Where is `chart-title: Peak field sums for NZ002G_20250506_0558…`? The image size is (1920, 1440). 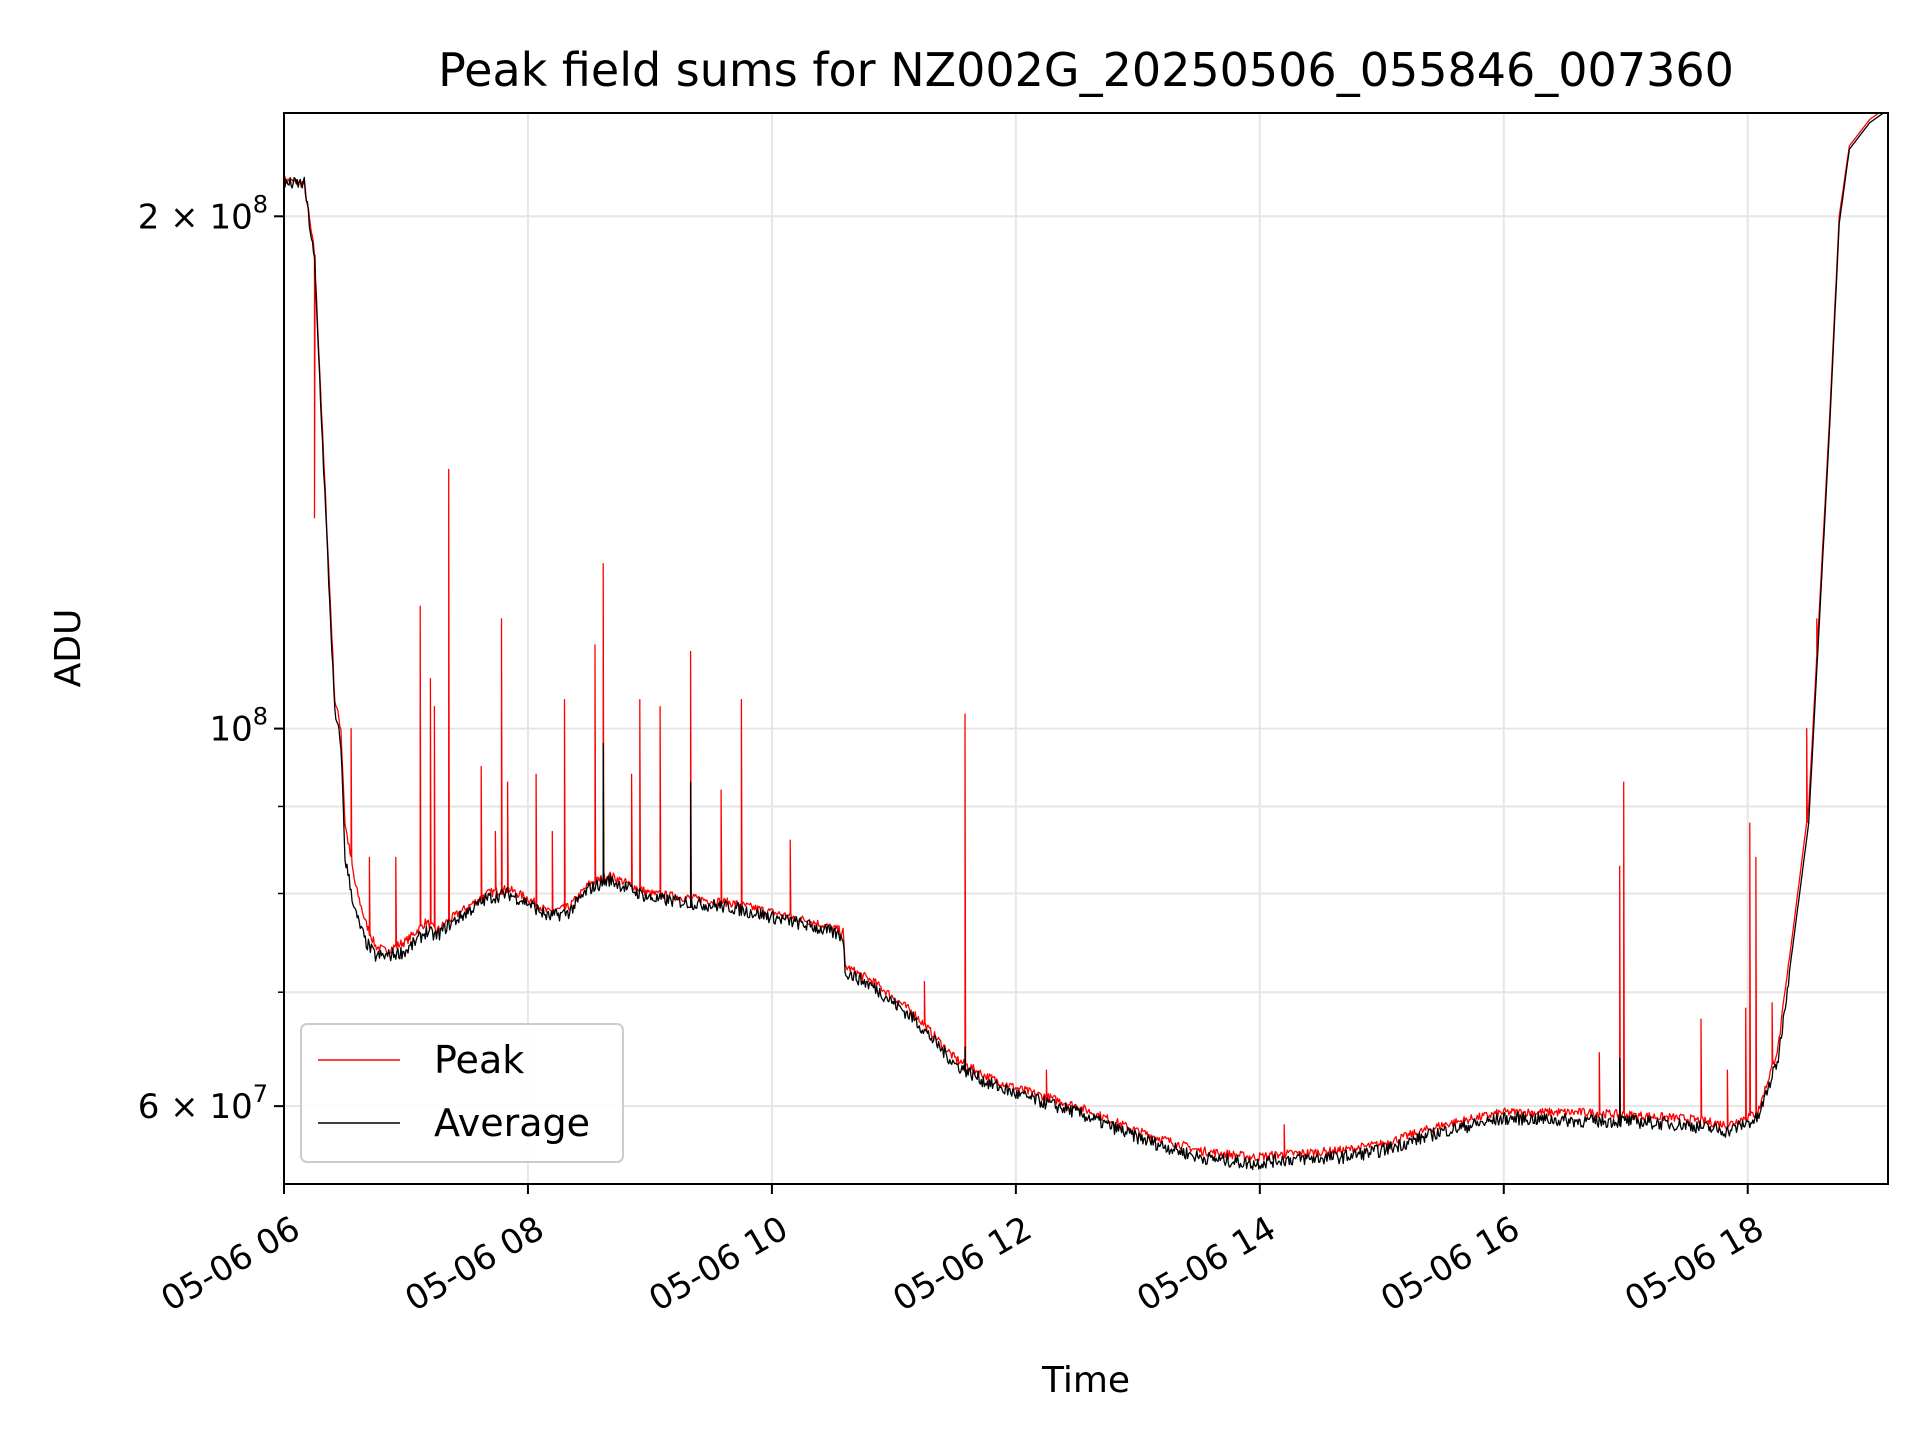
chart-title: Peak field sums for NZ002G_20250506_0558… is located at coordinates (1086, 70).